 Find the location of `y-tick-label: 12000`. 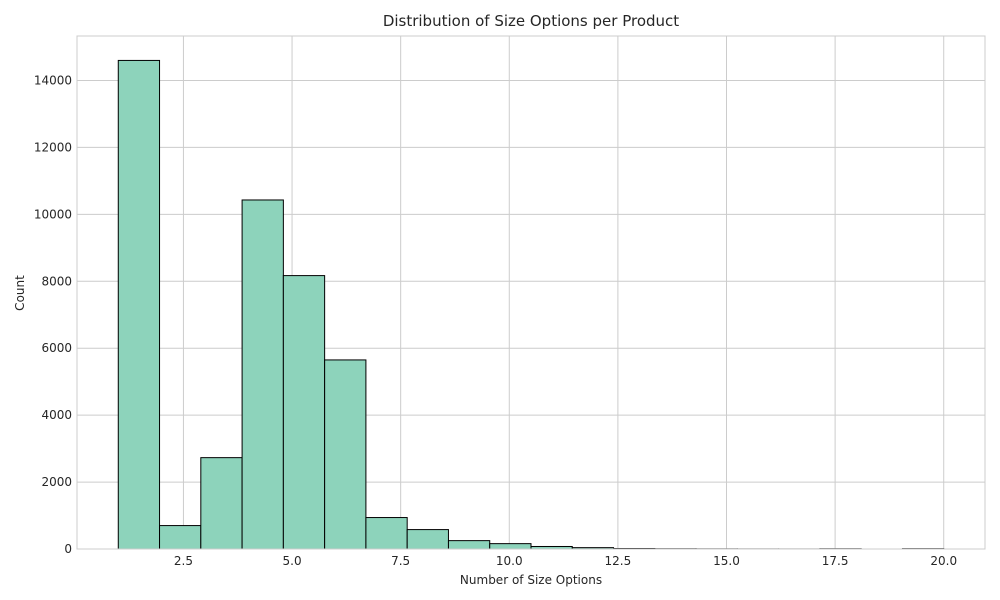

y-tick-label: 12000 is located at coordinates (53, 147).